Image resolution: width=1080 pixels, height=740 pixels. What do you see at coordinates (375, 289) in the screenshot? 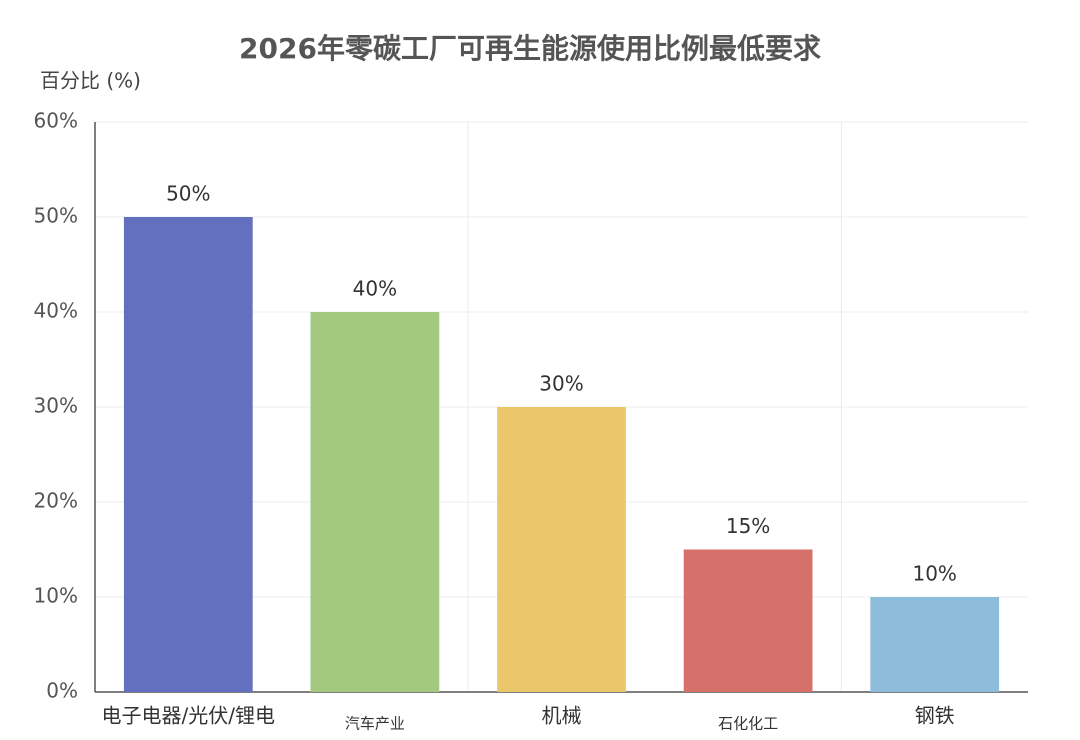
I see `value-label: 40%` at bounding box center [375, 289].